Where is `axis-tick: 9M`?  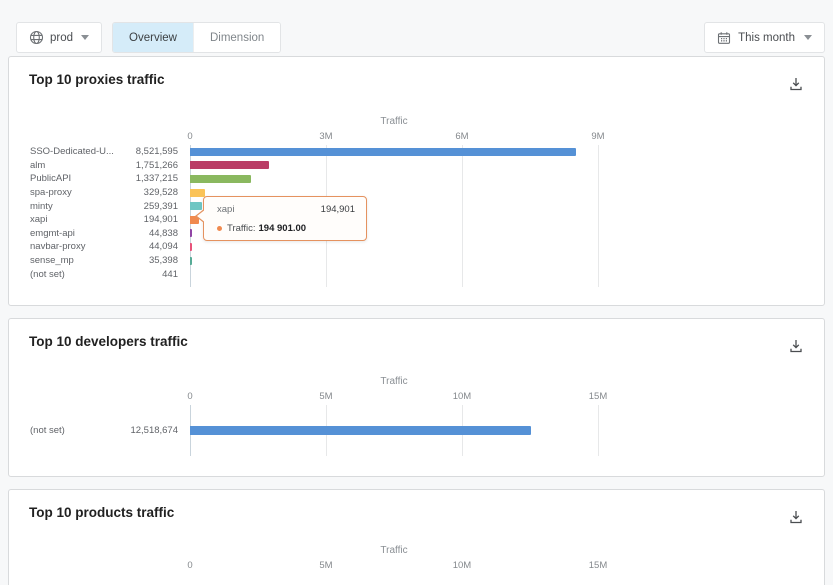
axis-tick: 9M is located at coordinates (598, 136).